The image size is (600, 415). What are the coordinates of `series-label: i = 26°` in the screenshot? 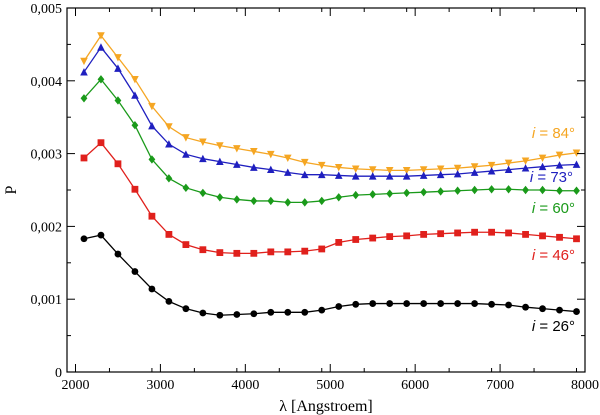 It's located at (553, 326).